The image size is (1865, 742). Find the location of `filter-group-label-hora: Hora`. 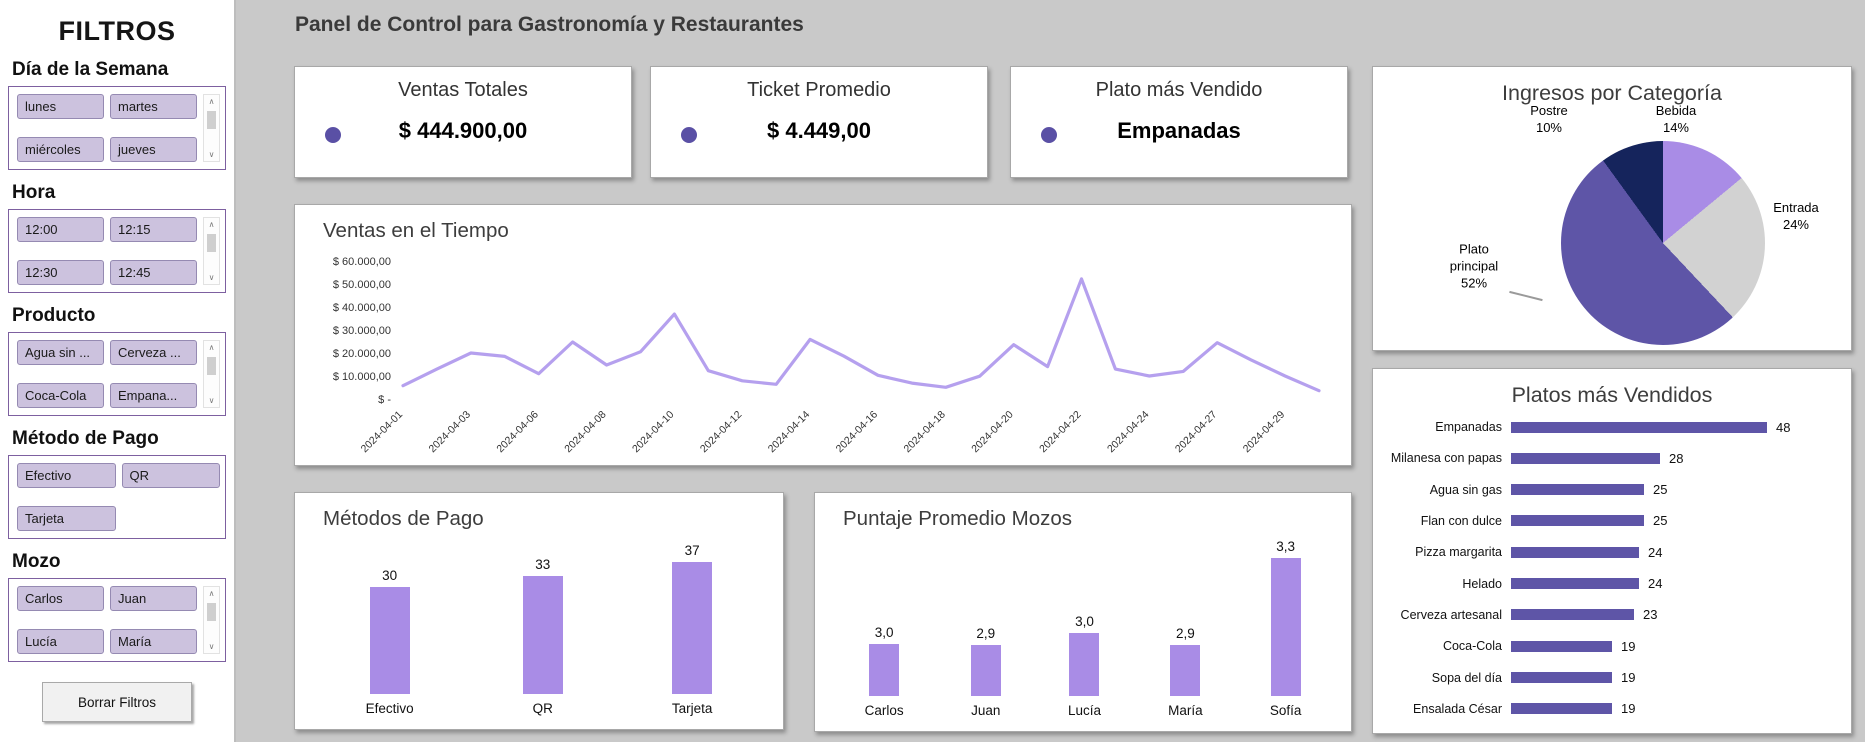

filter-group-label-hora: Hora is located at coordinates (34, 192).